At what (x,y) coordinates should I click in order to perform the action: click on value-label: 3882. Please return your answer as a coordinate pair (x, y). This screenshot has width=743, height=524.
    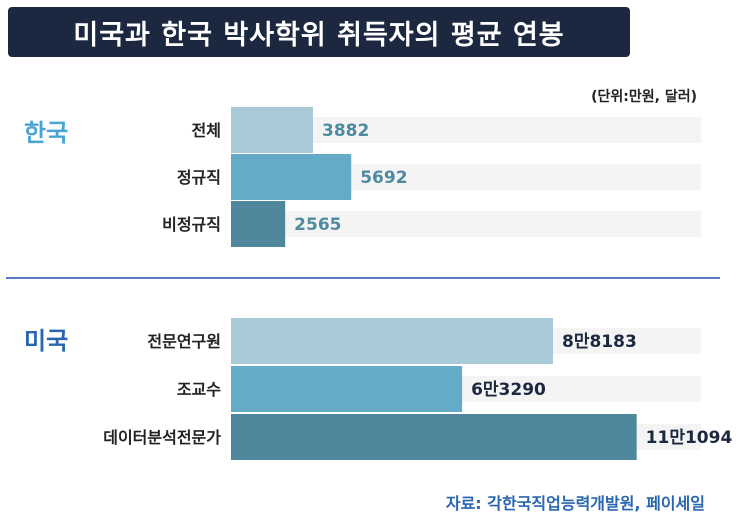
    Looking at the image, I should click on (345, 131).